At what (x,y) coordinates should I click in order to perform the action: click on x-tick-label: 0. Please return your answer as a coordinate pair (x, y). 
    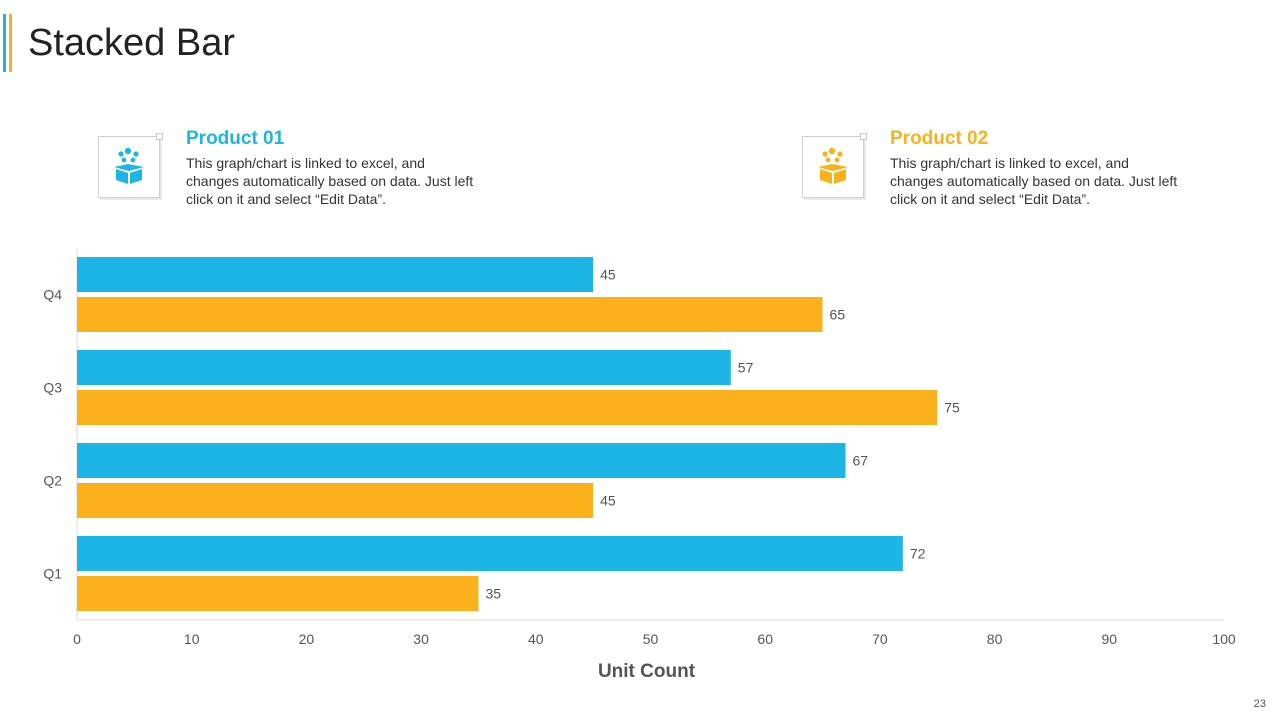
    Looking at the image, I should click on (77, 639).